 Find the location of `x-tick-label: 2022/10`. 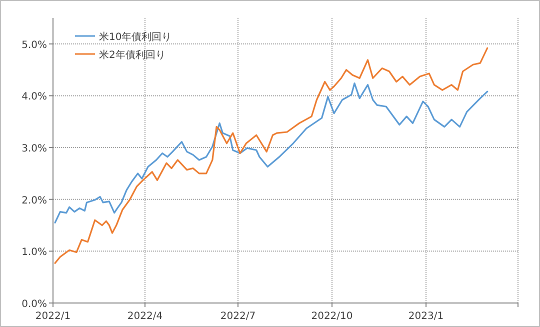

x-tick-label: 2022/10 is located at coordinates (332, 316).